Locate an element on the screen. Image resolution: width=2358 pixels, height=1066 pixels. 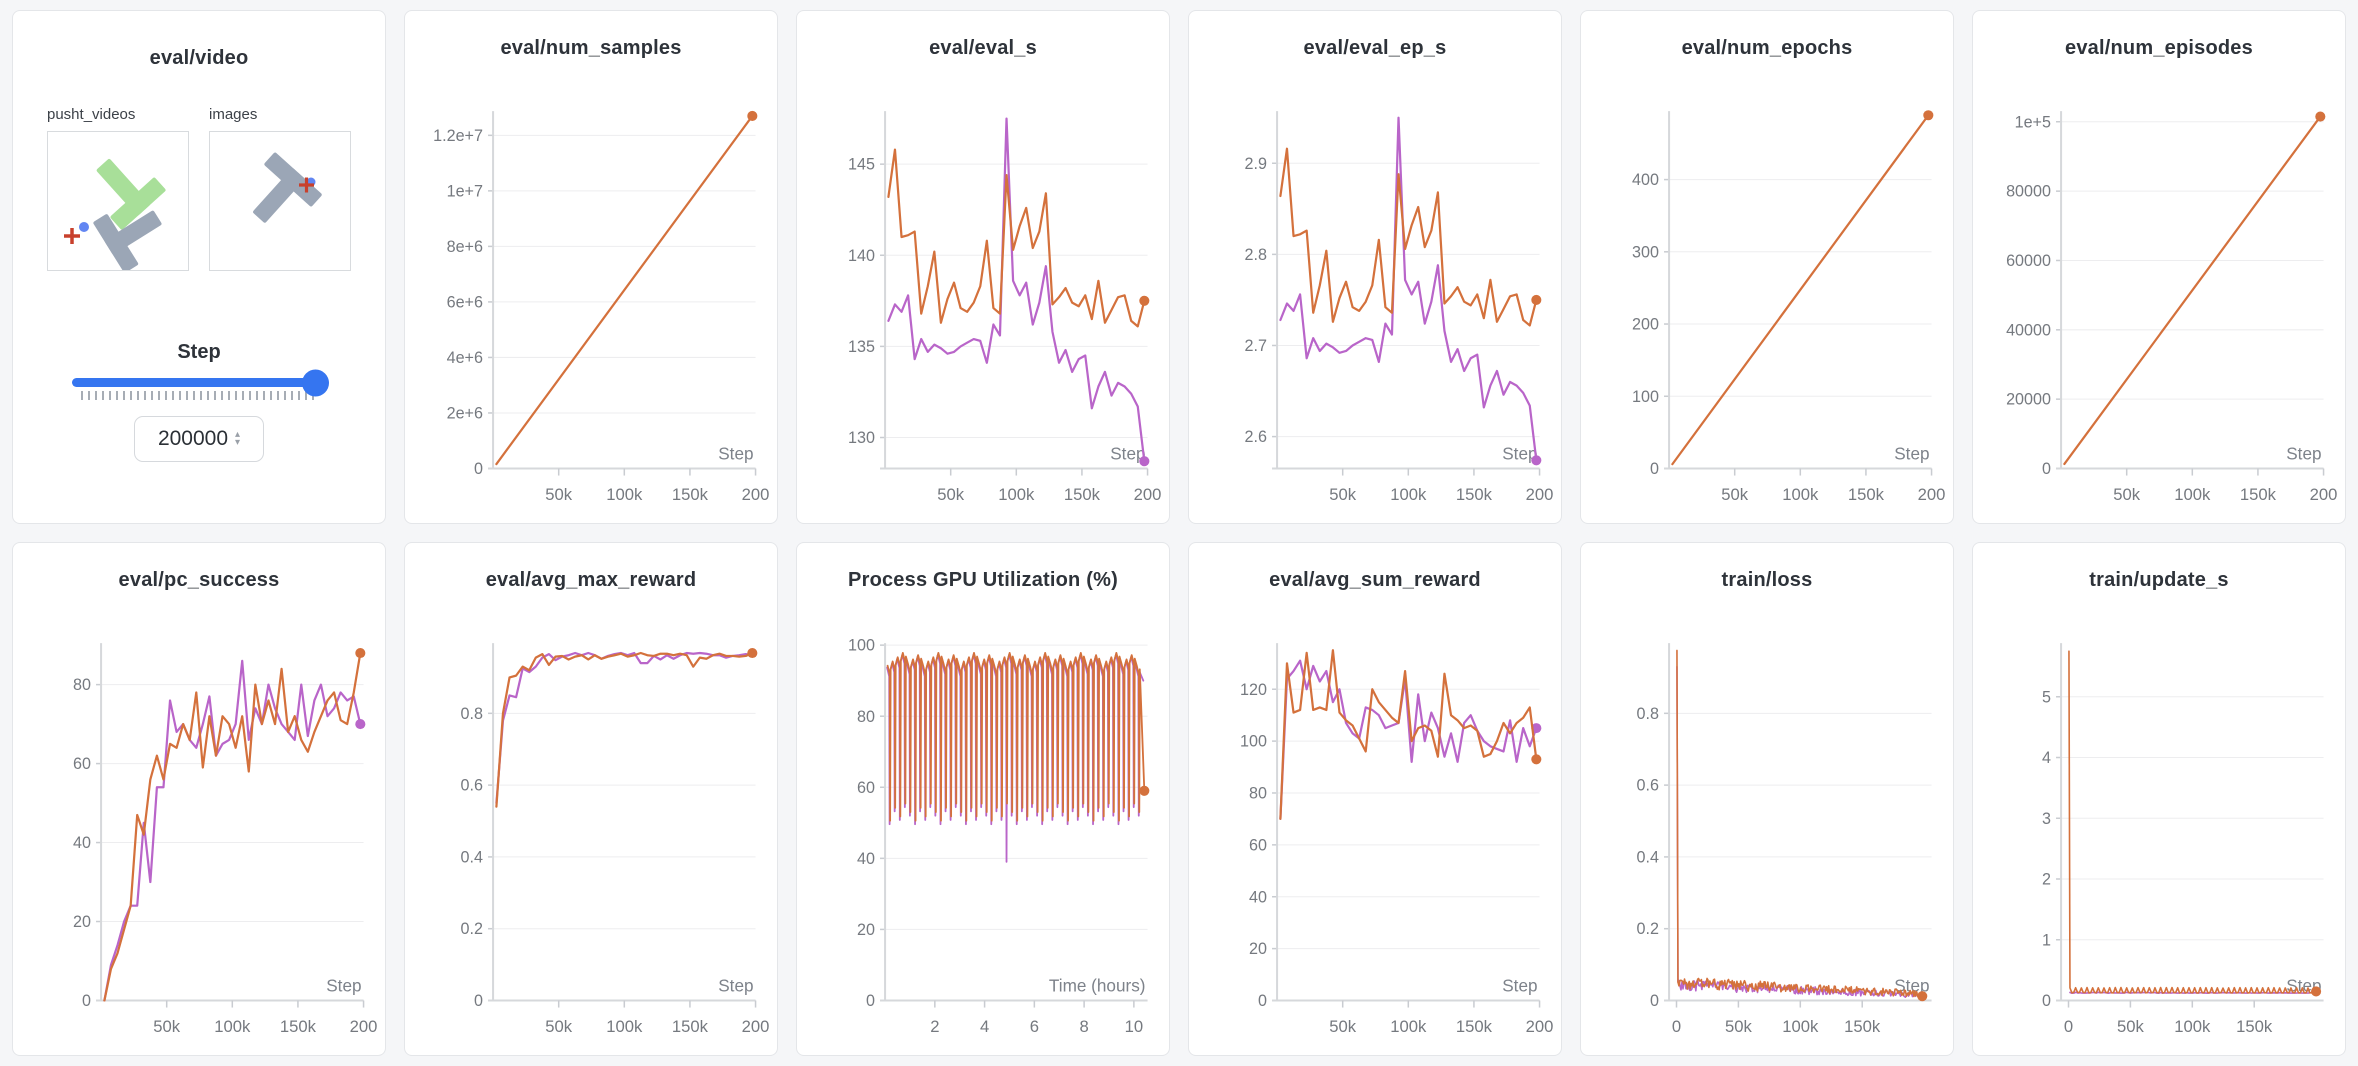
step-slider-ticks is located at coordinates (199, 395).